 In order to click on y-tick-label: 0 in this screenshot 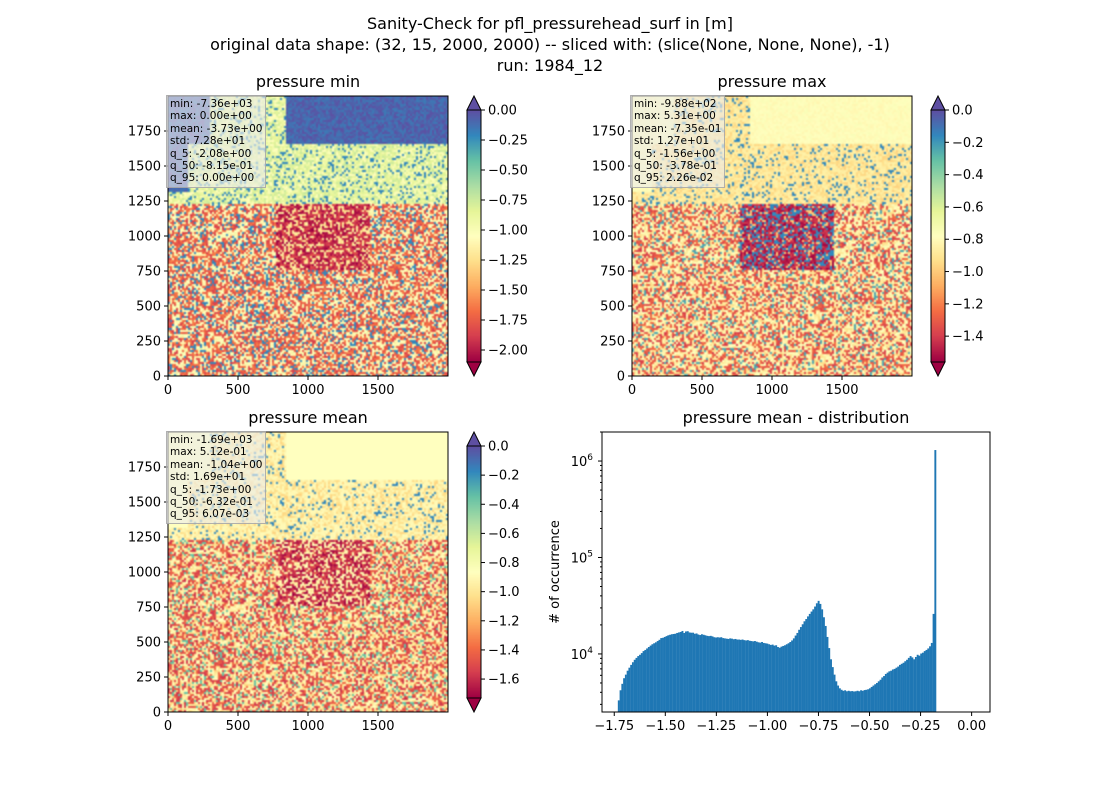, I will do `click(157, 713)`.